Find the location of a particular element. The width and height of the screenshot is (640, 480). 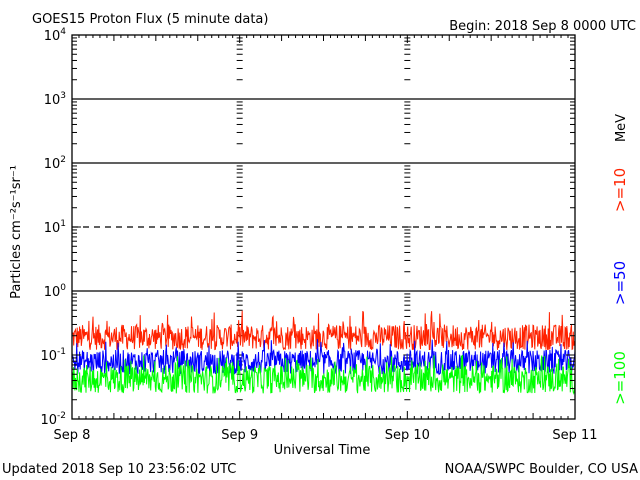

legend-entry: >=50 is located at coordinates (620, 283).